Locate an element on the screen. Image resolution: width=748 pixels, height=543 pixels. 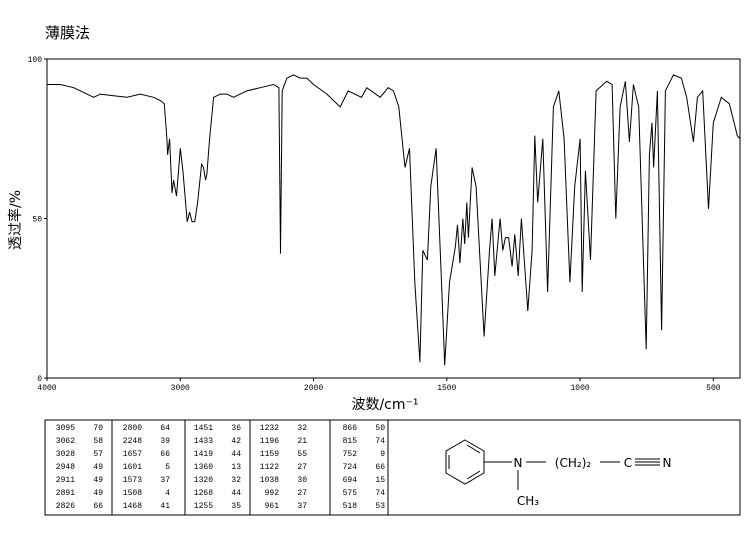
peak-transmittance: 21 is located at coordinates (302, 441).